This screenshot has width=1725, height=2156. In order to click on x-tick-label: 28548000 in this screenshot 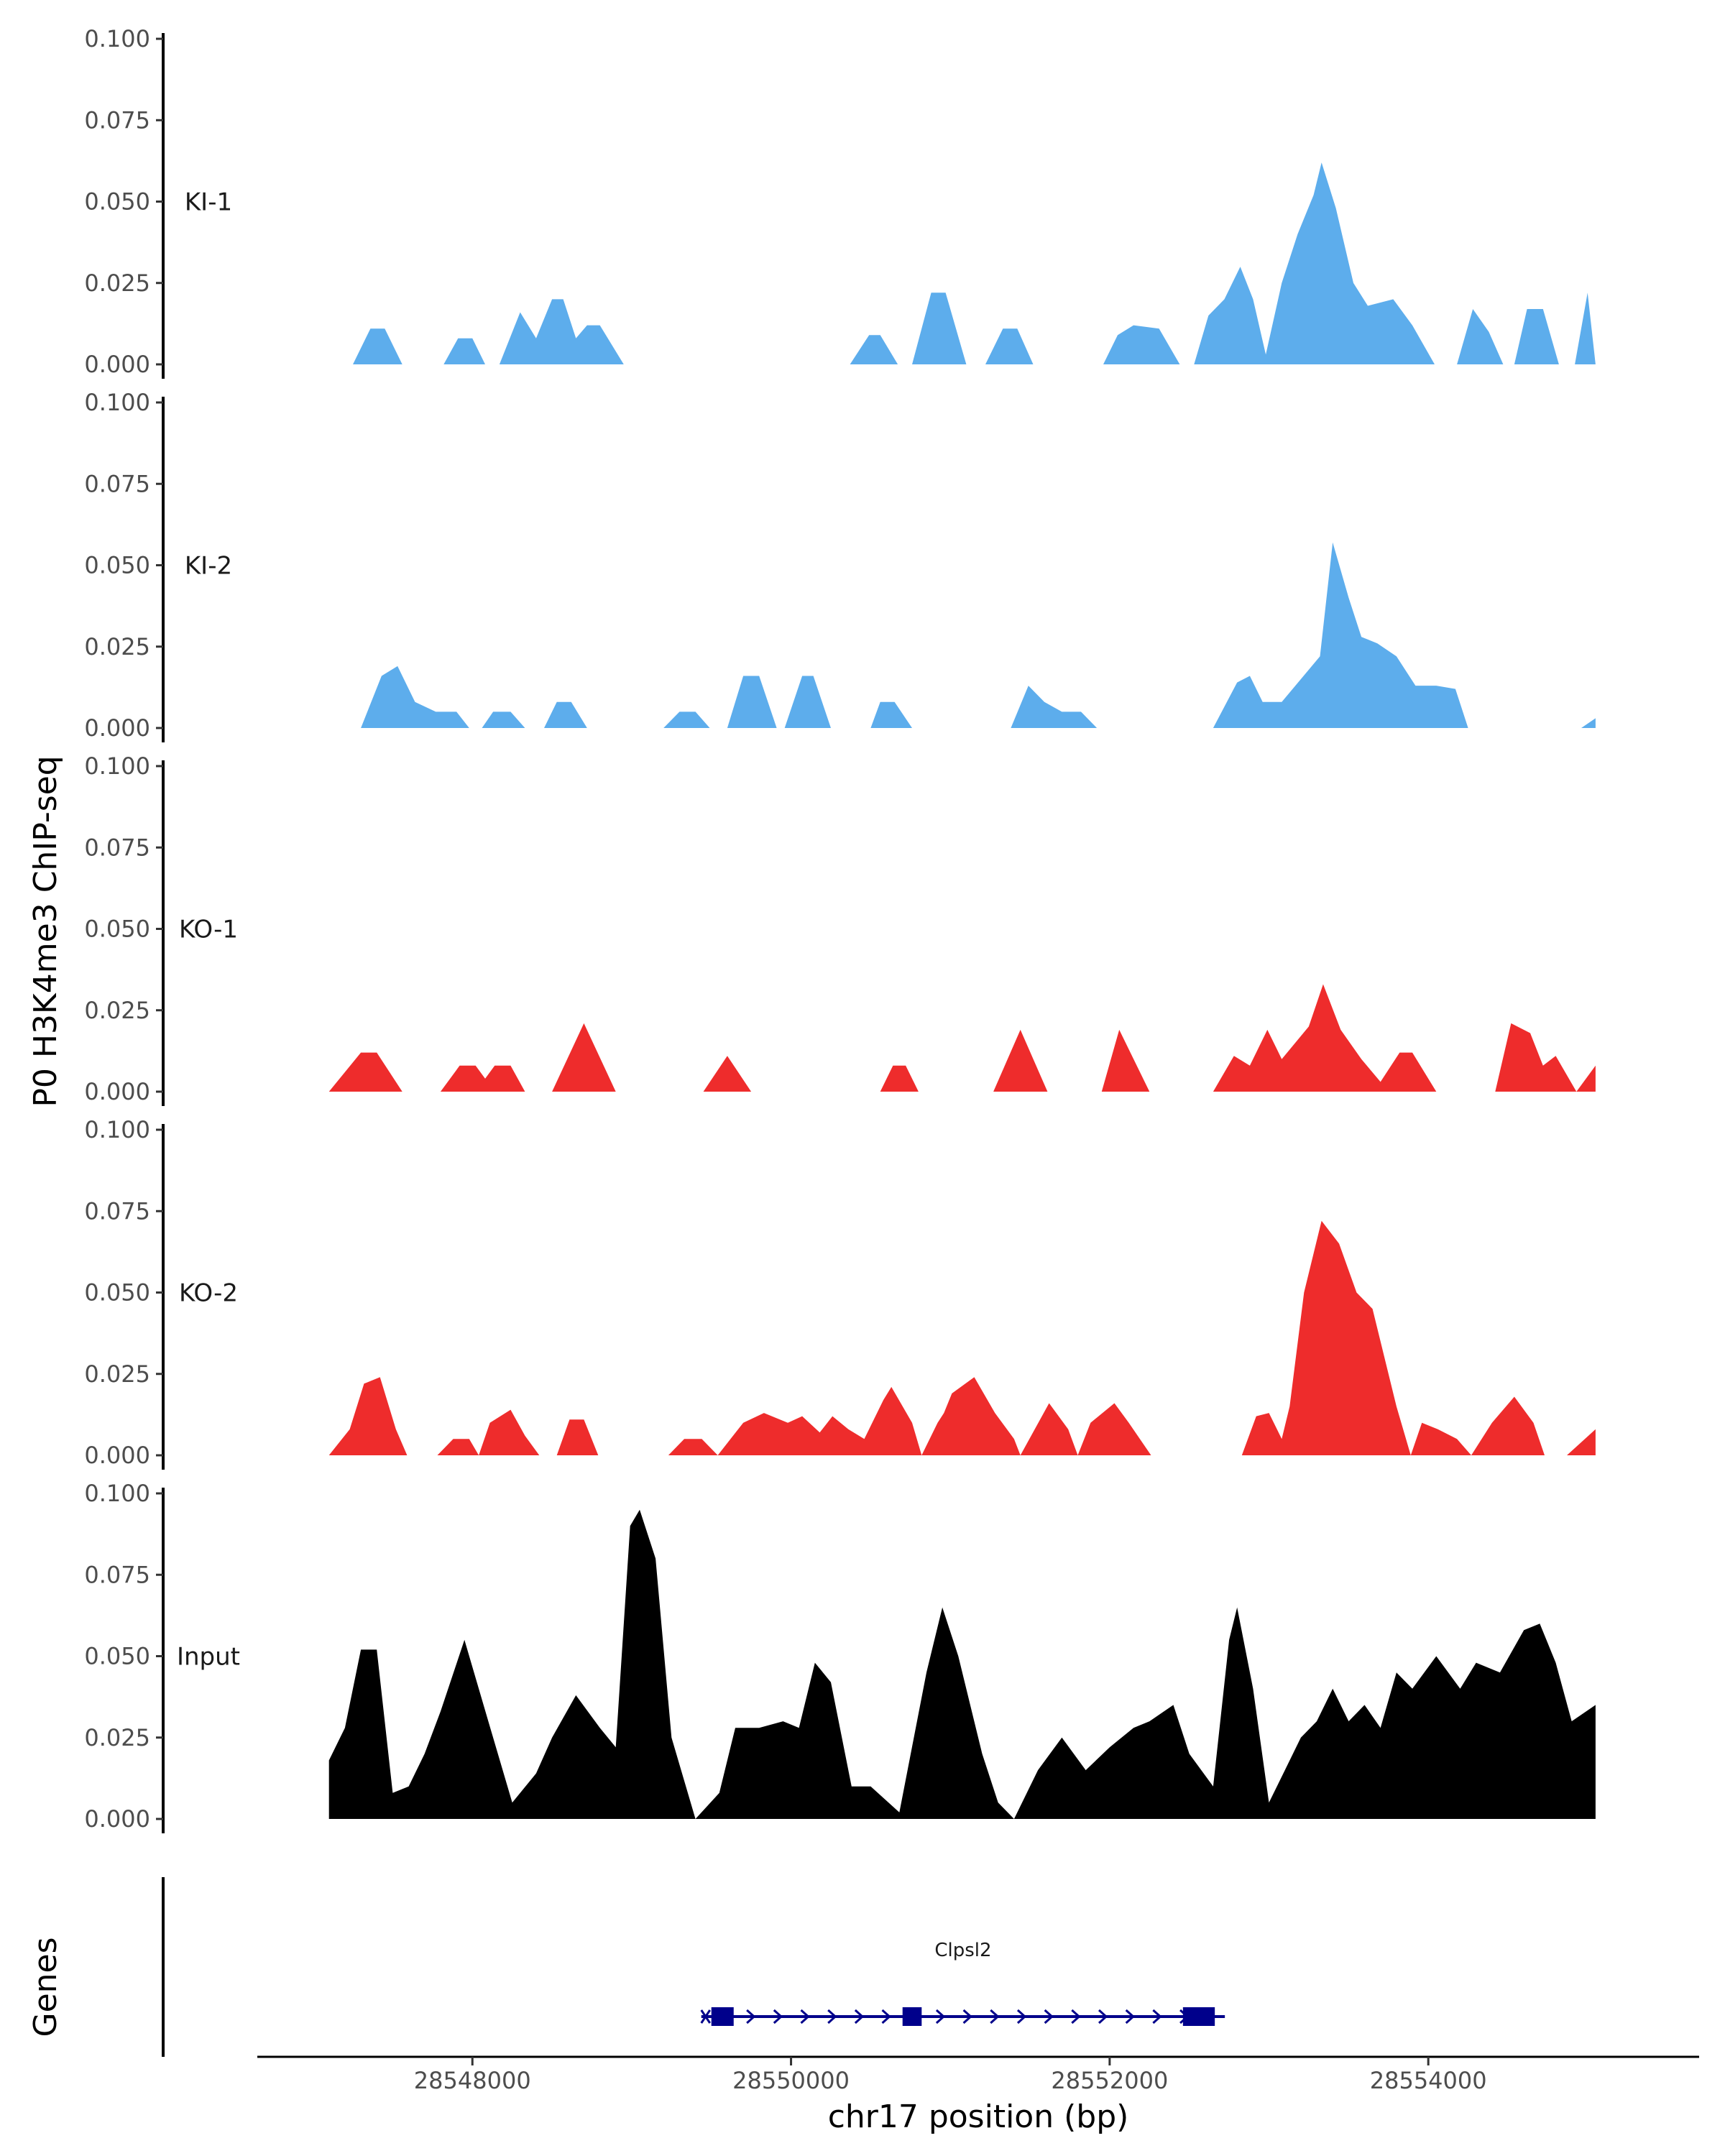, I will do `click(472, 2080)`.